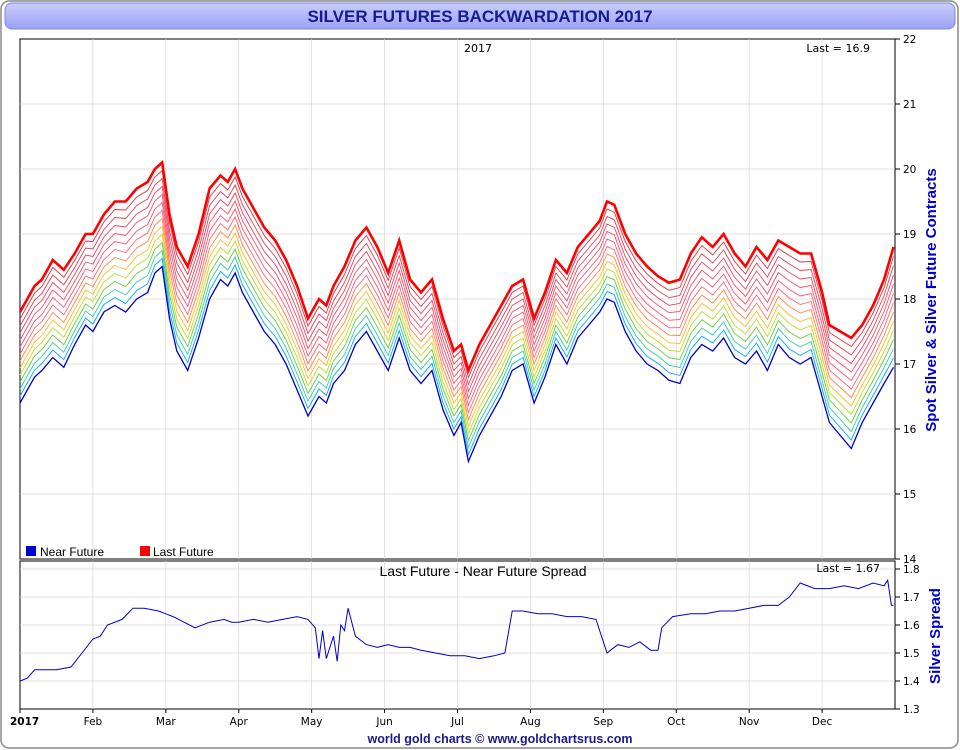 The height and width of the screenshot is (750, 960). Describe the element at coordinates (676, 722) in the screenshot. I see `x-tick-label: Oct` at that location.